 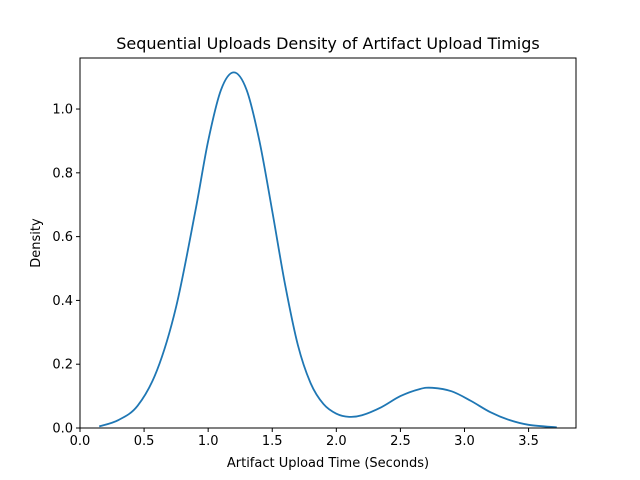 What do you see at coordinates (62, 429) in the screenshot?
I see `y-tick-label: 0.0` at bounding box center [62, 429].